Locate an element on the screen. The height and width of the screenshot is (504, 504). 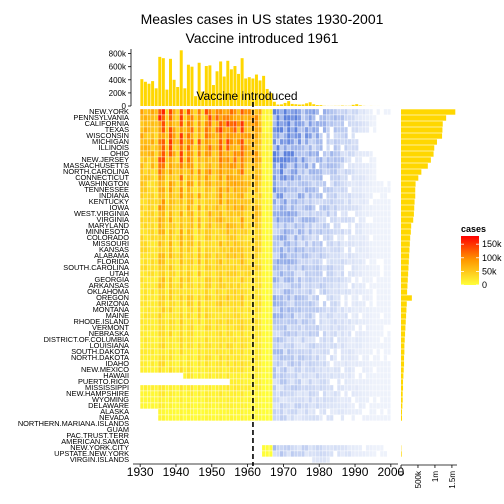
year-bar is located at coordinates (231, 87).